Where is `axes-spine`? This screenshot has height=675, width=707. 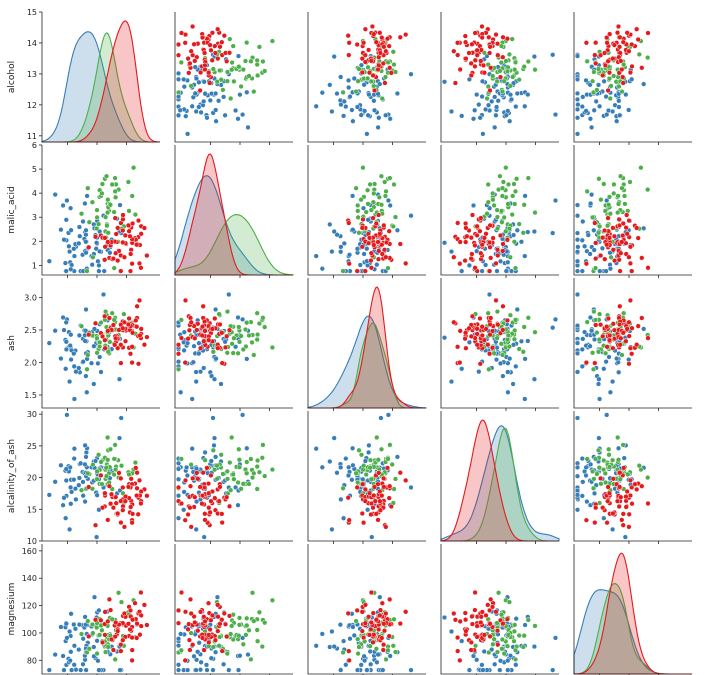 axes-spine is located at coordinates (233, 343).